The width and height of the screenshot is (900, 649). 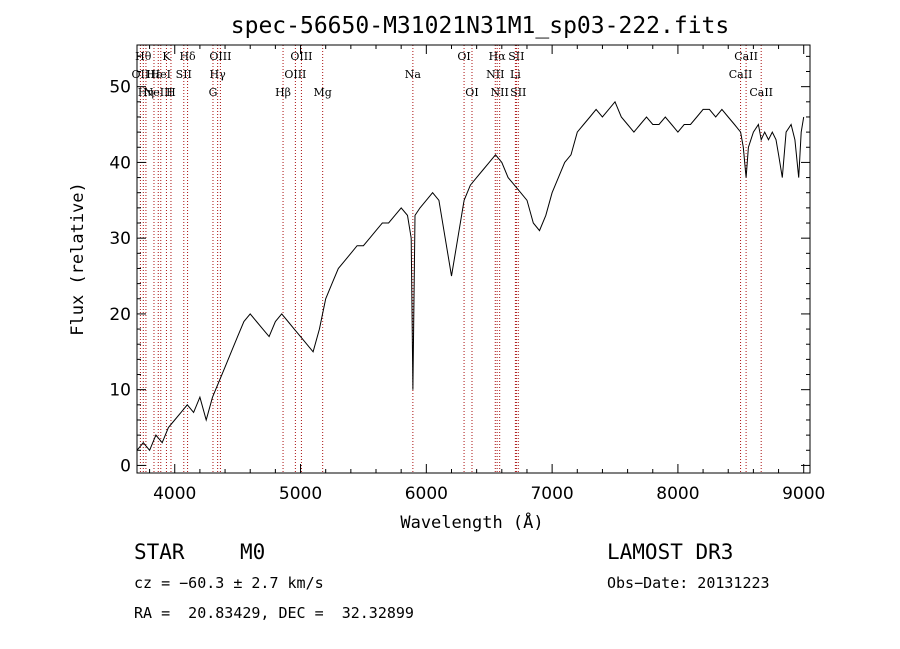 What do you see at coordinates (220, 56) in the screenshot?
I see `marker-label-12: OIII` at bounding box center [220, 56].